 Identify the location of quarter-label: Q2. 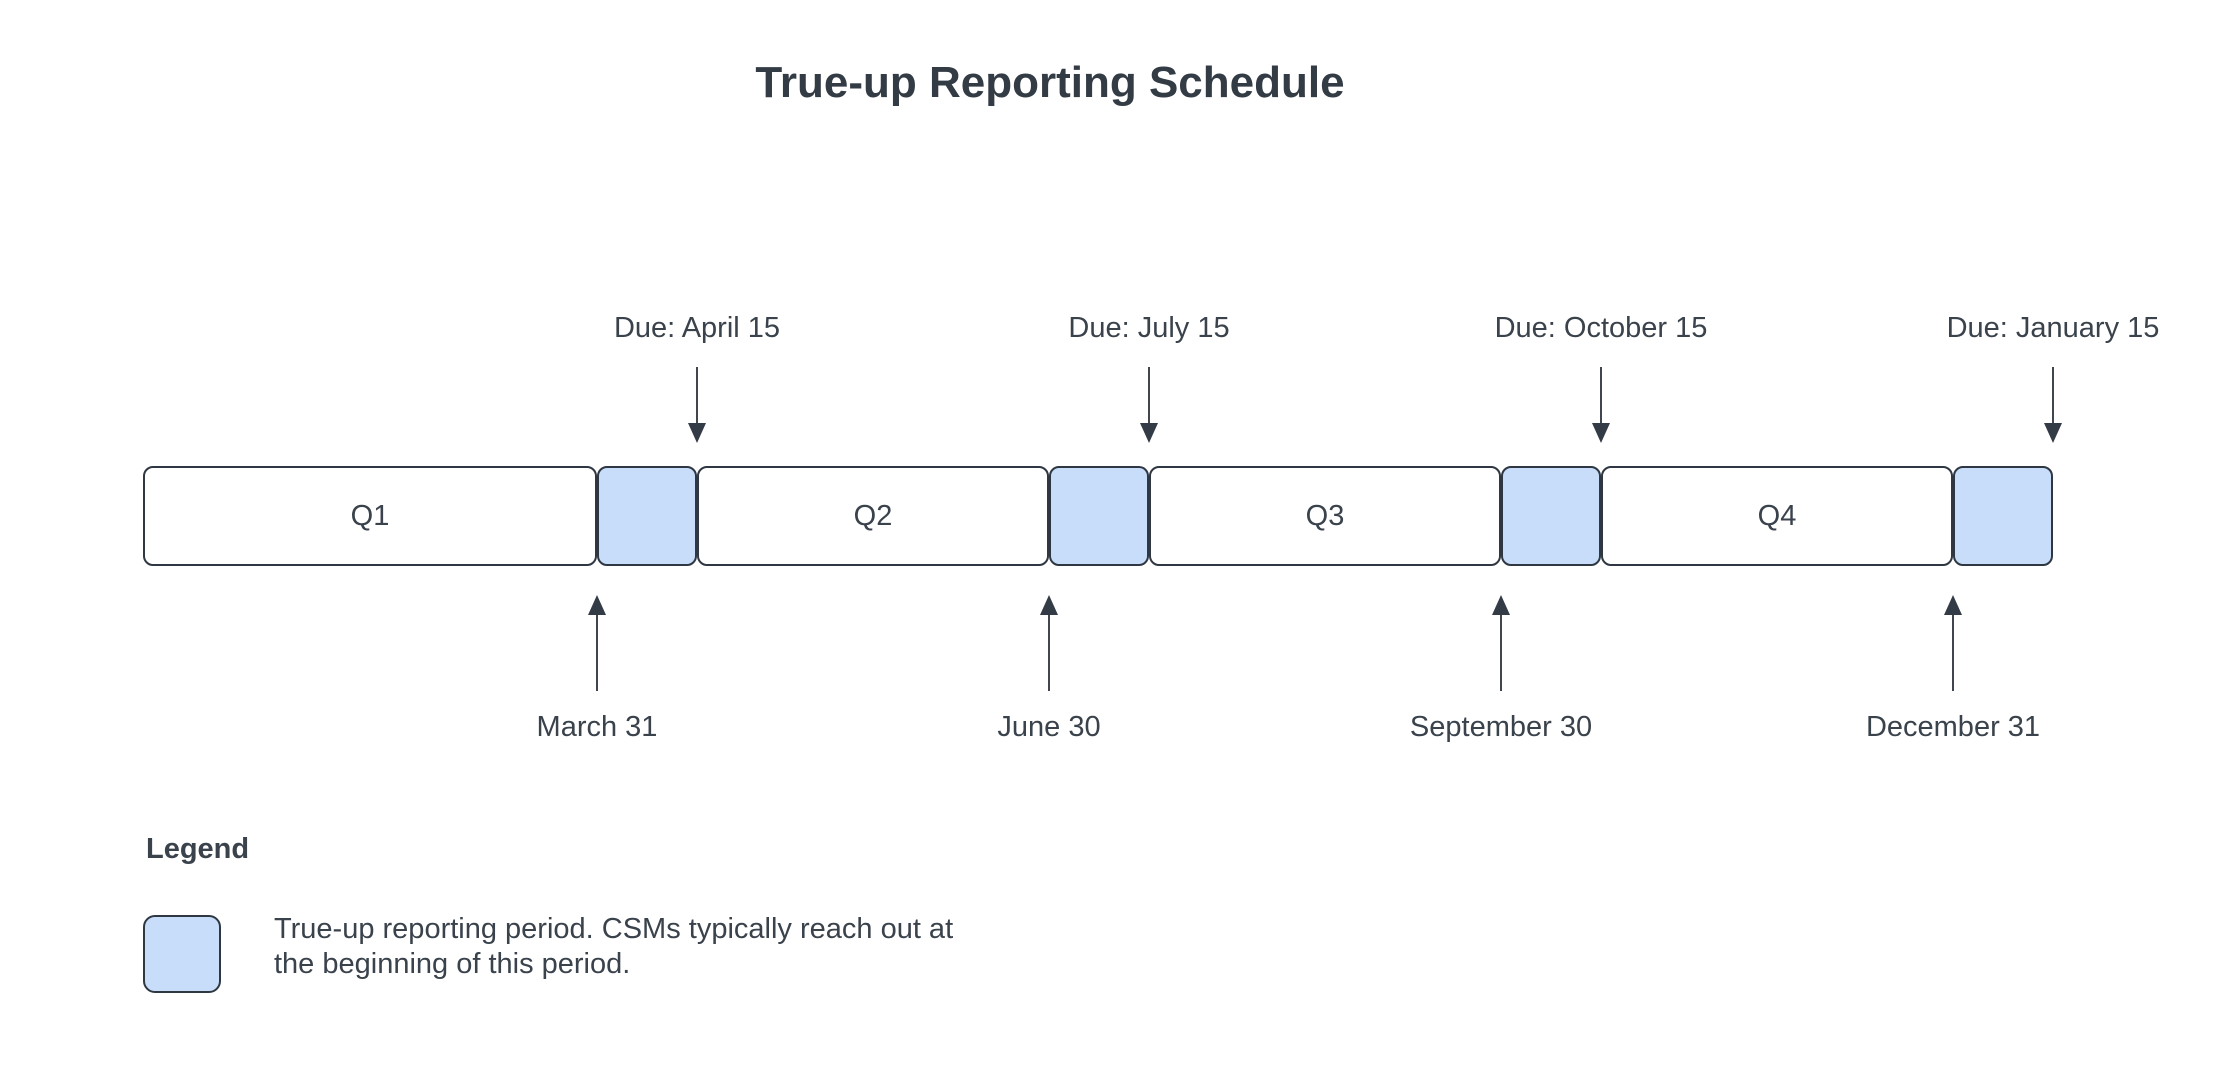
(873, 515).